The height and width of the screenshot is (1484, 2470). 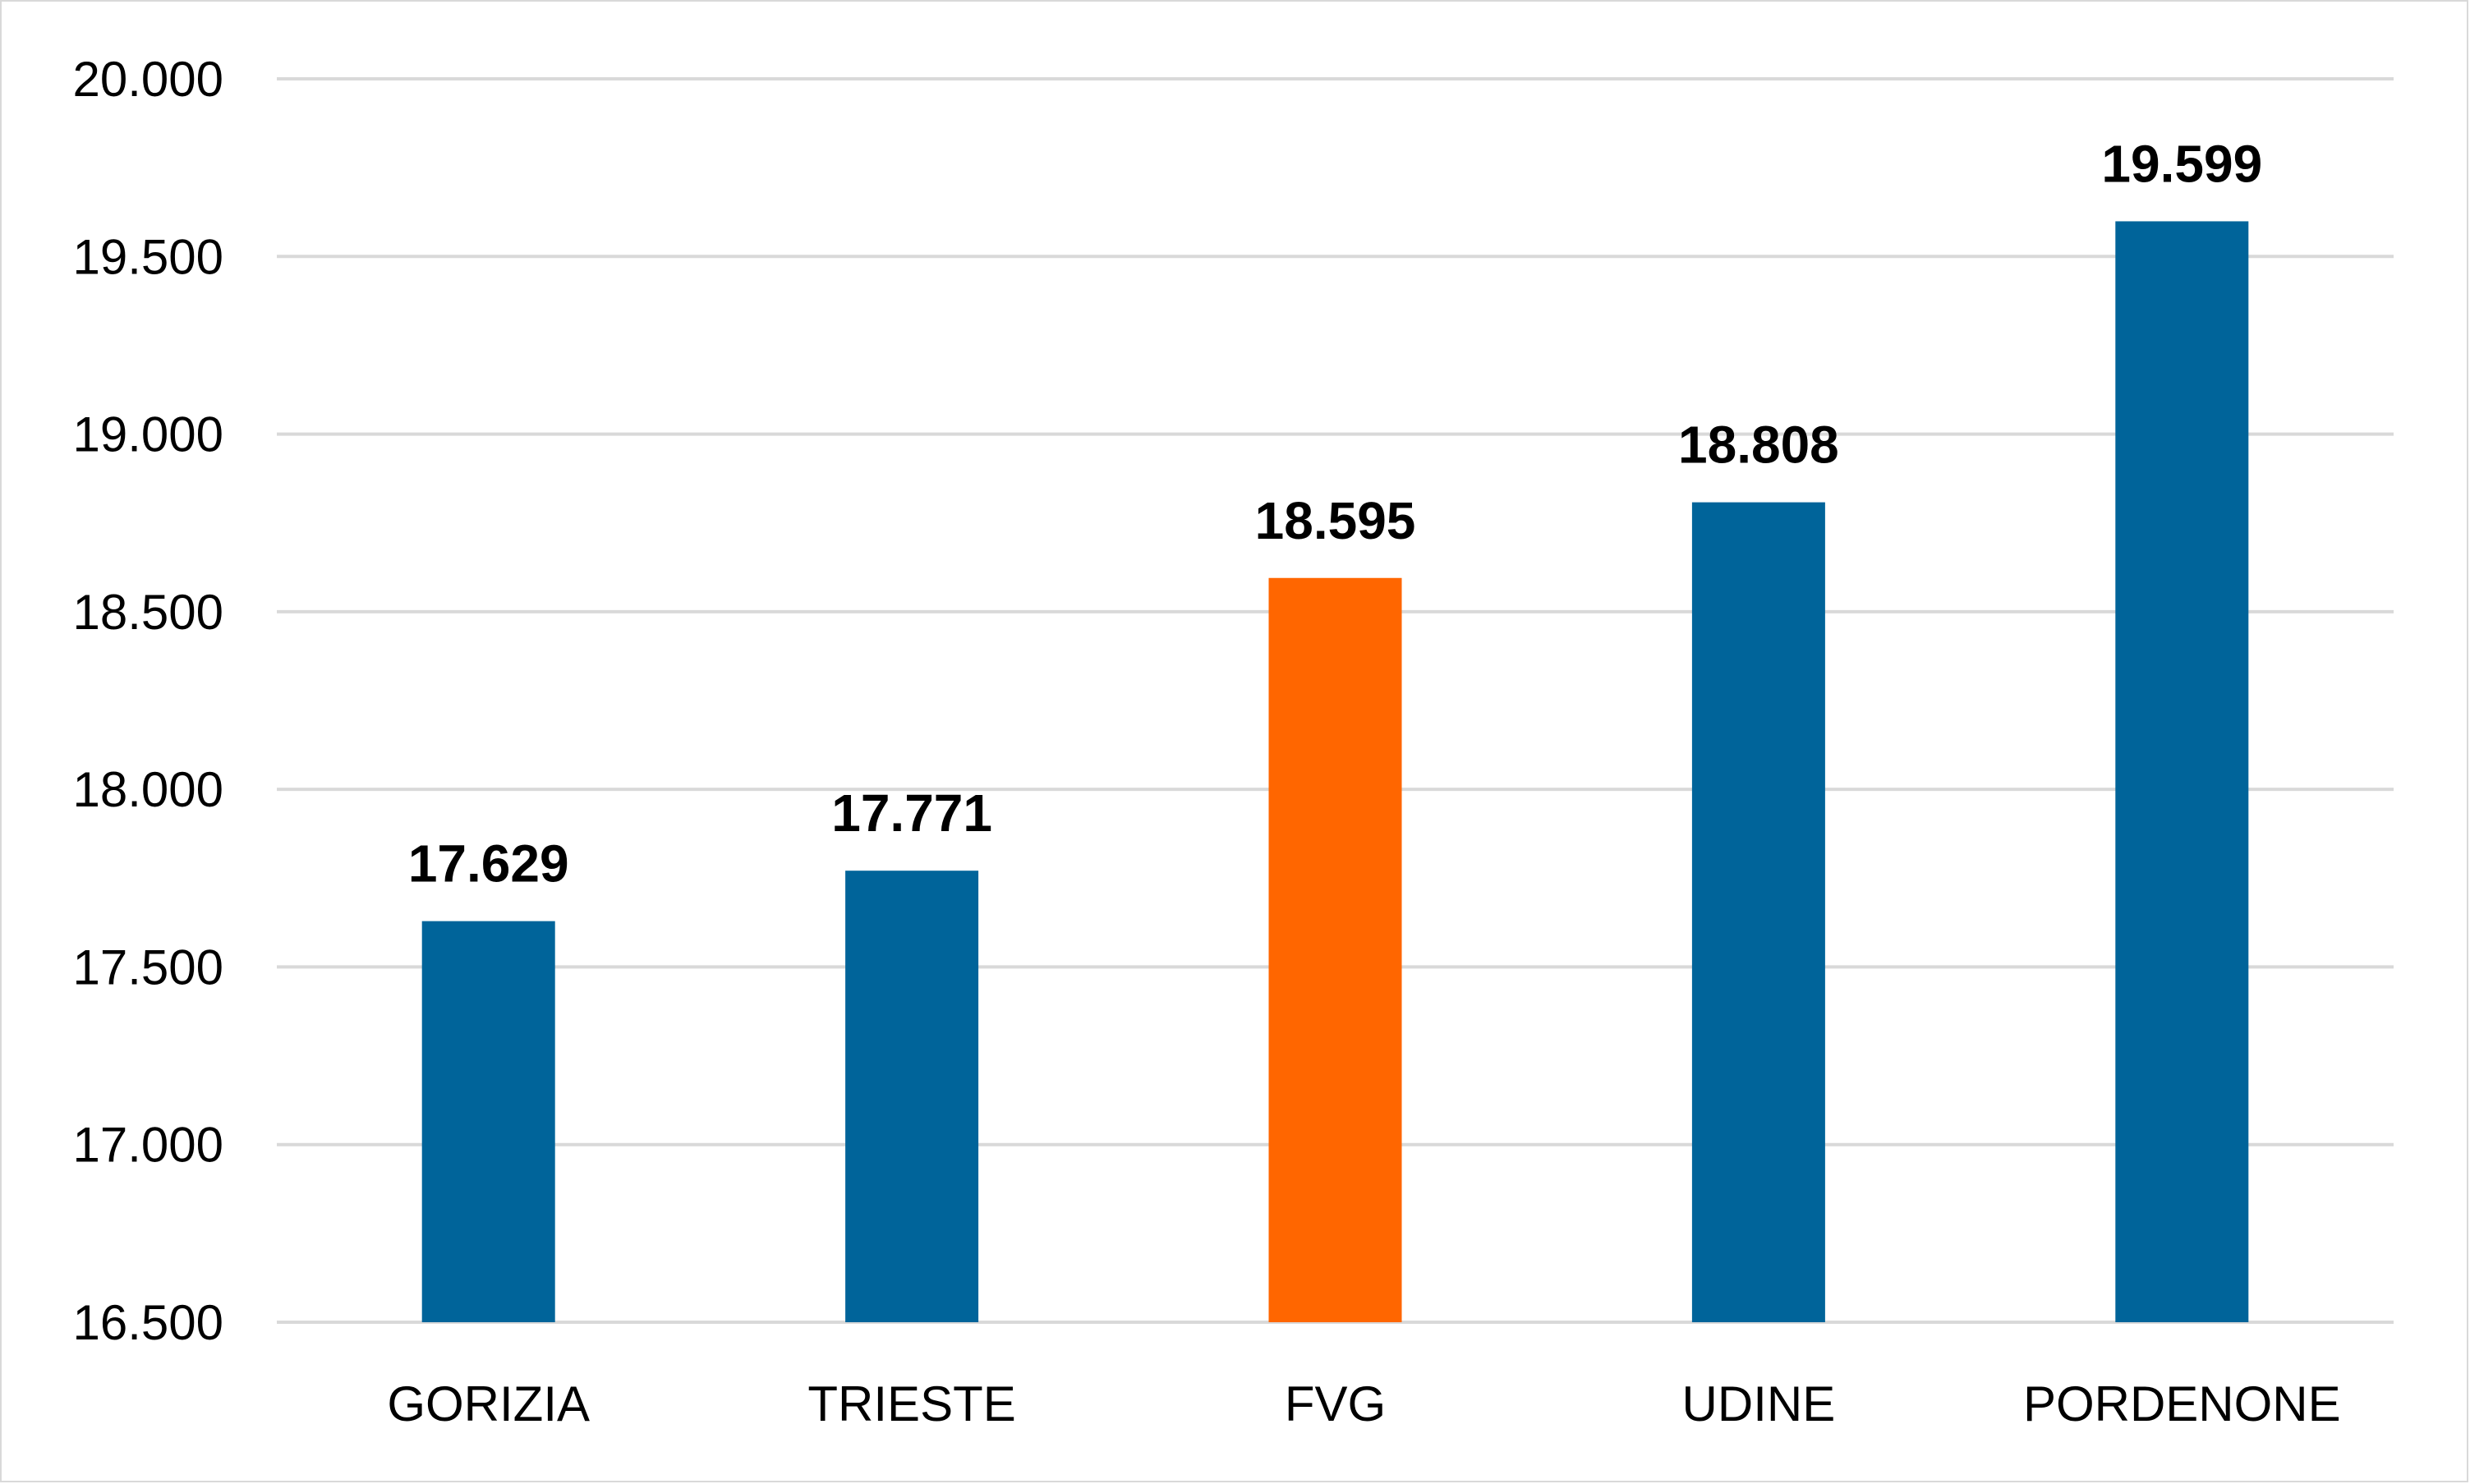 What do you see at coordinates (147, 790) in the screenshot?
I see `y-tick-label: 18.000` at bounding box center [147, 790].